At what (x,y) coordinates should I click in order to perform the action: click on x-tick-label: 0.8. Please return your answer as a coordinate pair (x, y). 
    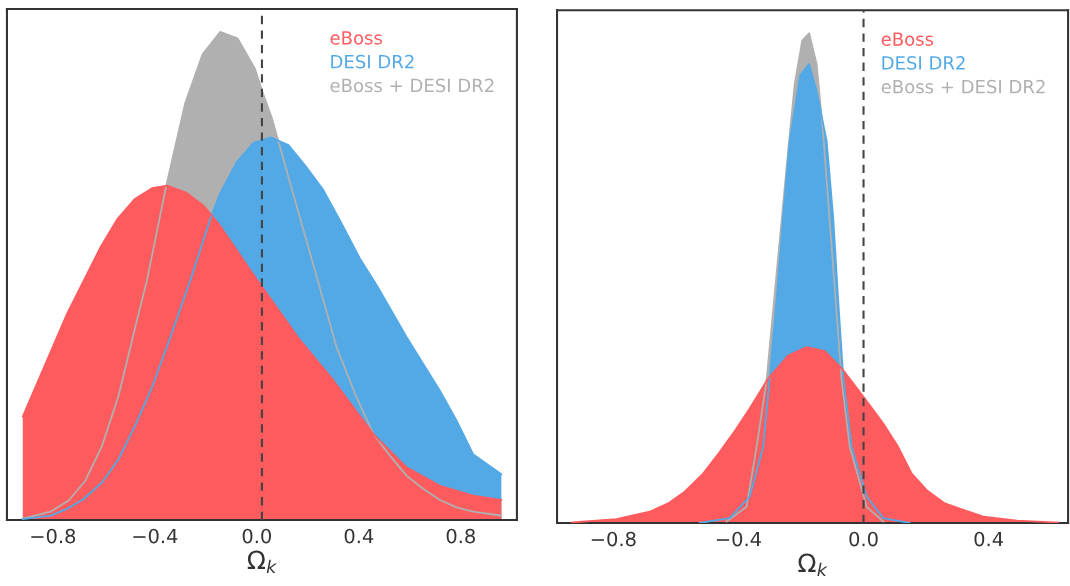
    Looking at the image, I should click on (460, 536).